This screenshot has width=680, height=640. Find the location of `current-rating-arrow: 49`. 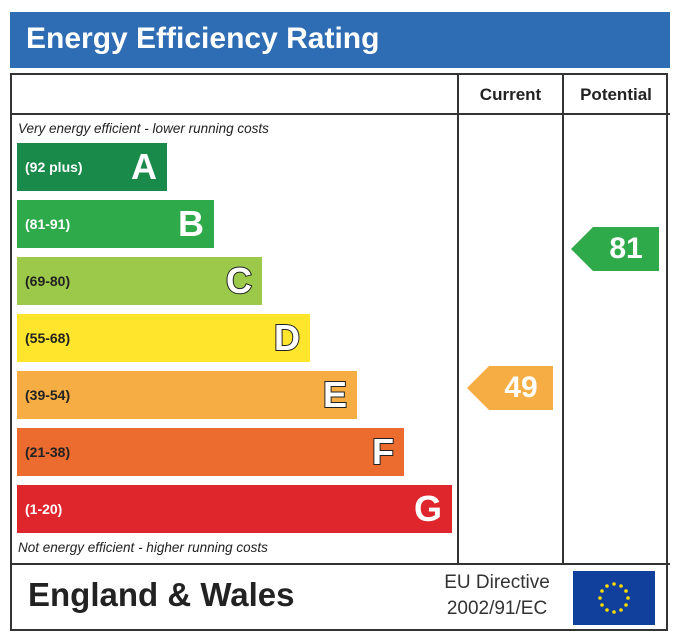

current-rating-arrow: 49 is located at coordinates (510, 388).